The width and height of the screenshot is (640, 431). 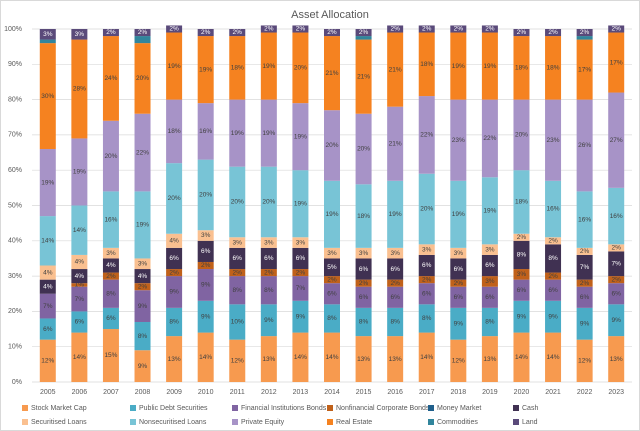 What do you see at coordinates (616, 392) in the screenshot?
I see `x-tick-label: 2023` at bounding box center [616, 392].